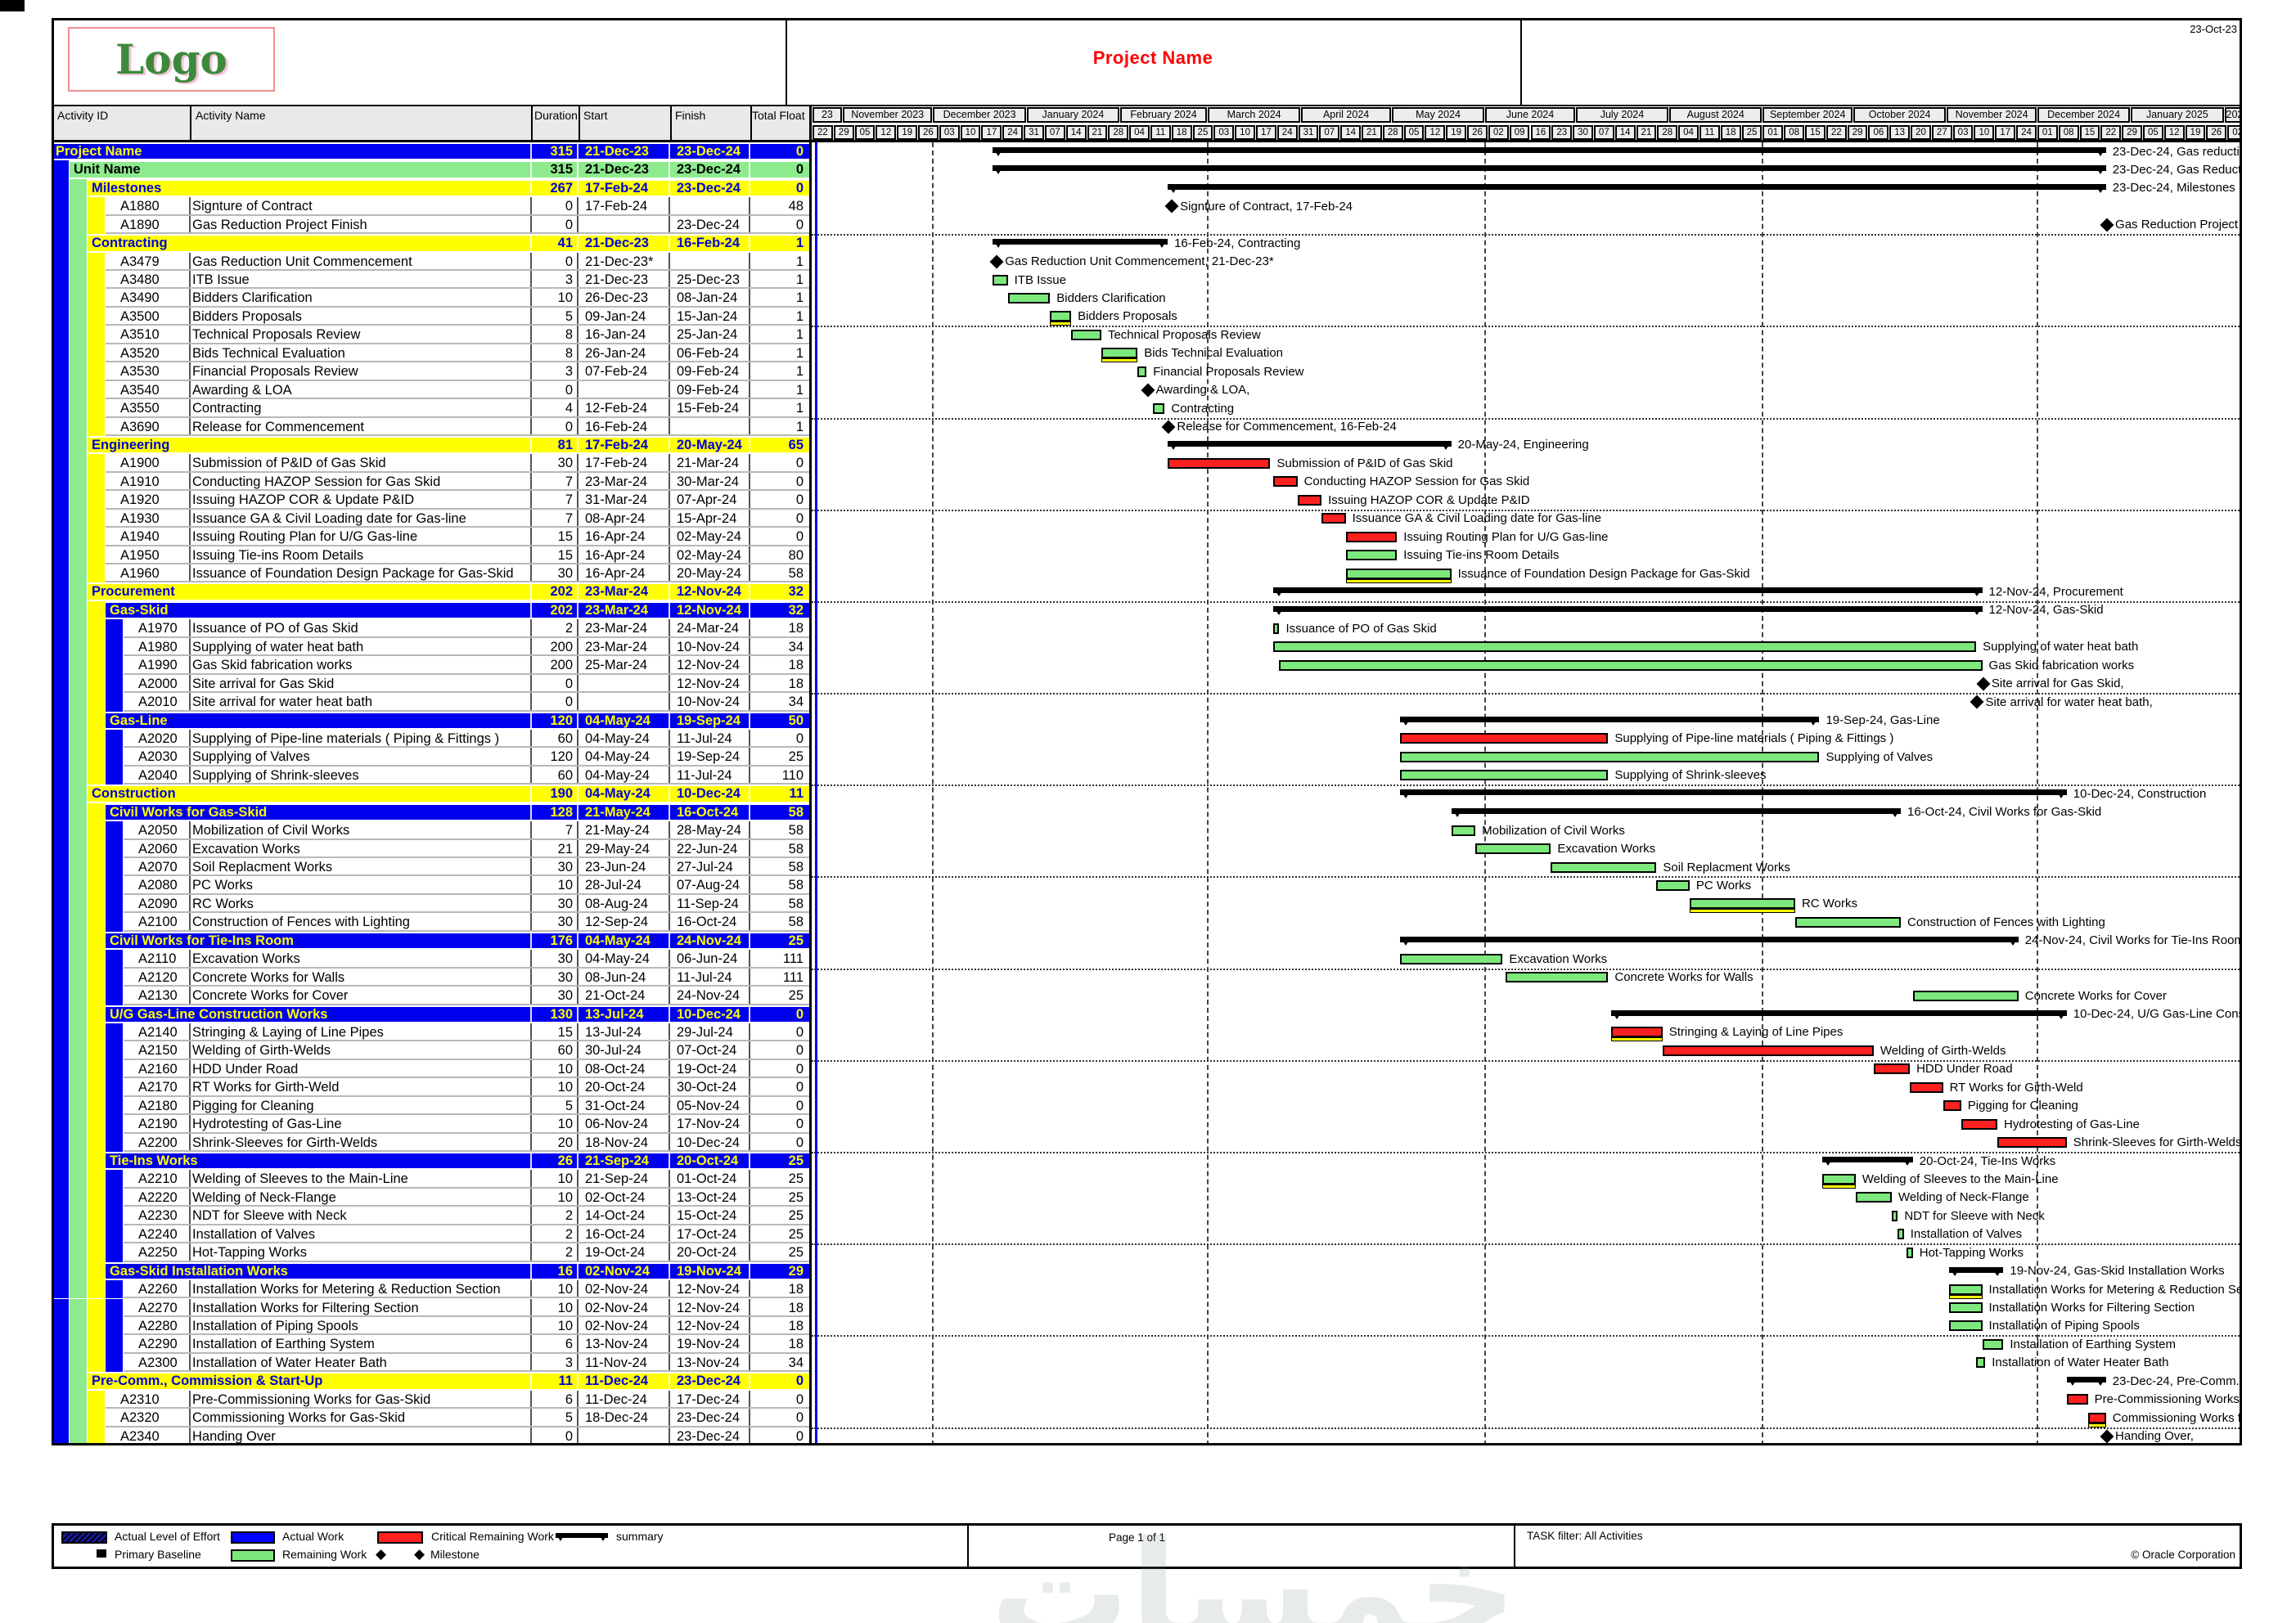  What do you see at coordinates (362, 225) in the screenshot?
I see `cell-activity-name: Gas Reduction Project Finish` at bounding box center [362, 225].